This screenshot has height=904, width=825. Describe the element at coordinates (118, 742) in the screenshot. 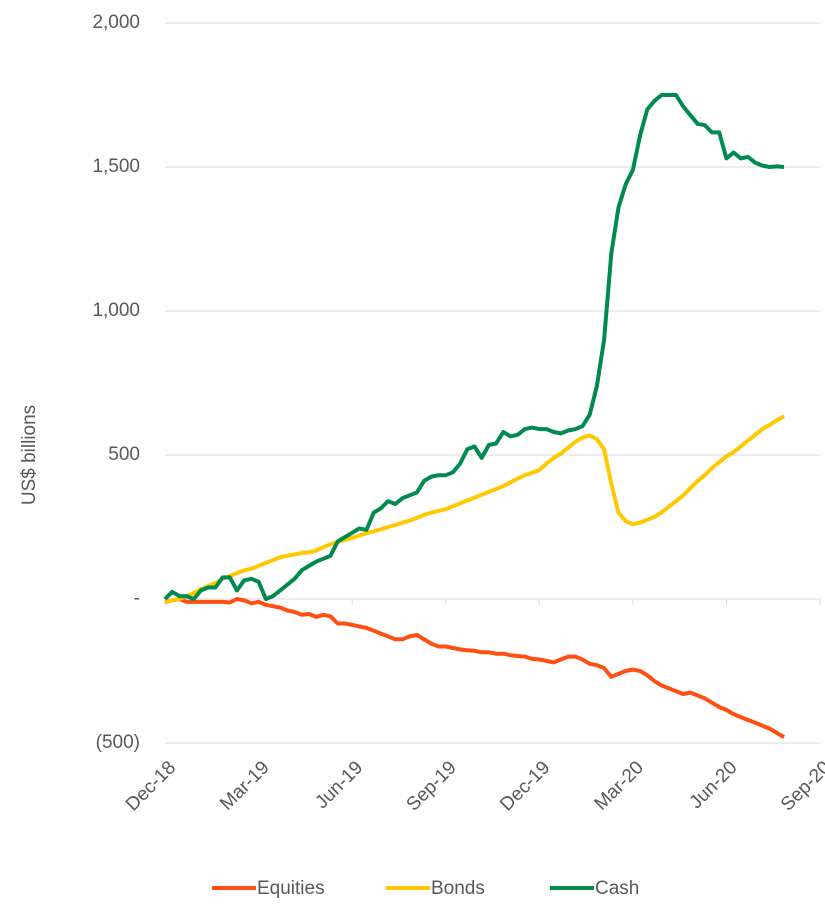

I see `y-tick-label: (500)` at that location.